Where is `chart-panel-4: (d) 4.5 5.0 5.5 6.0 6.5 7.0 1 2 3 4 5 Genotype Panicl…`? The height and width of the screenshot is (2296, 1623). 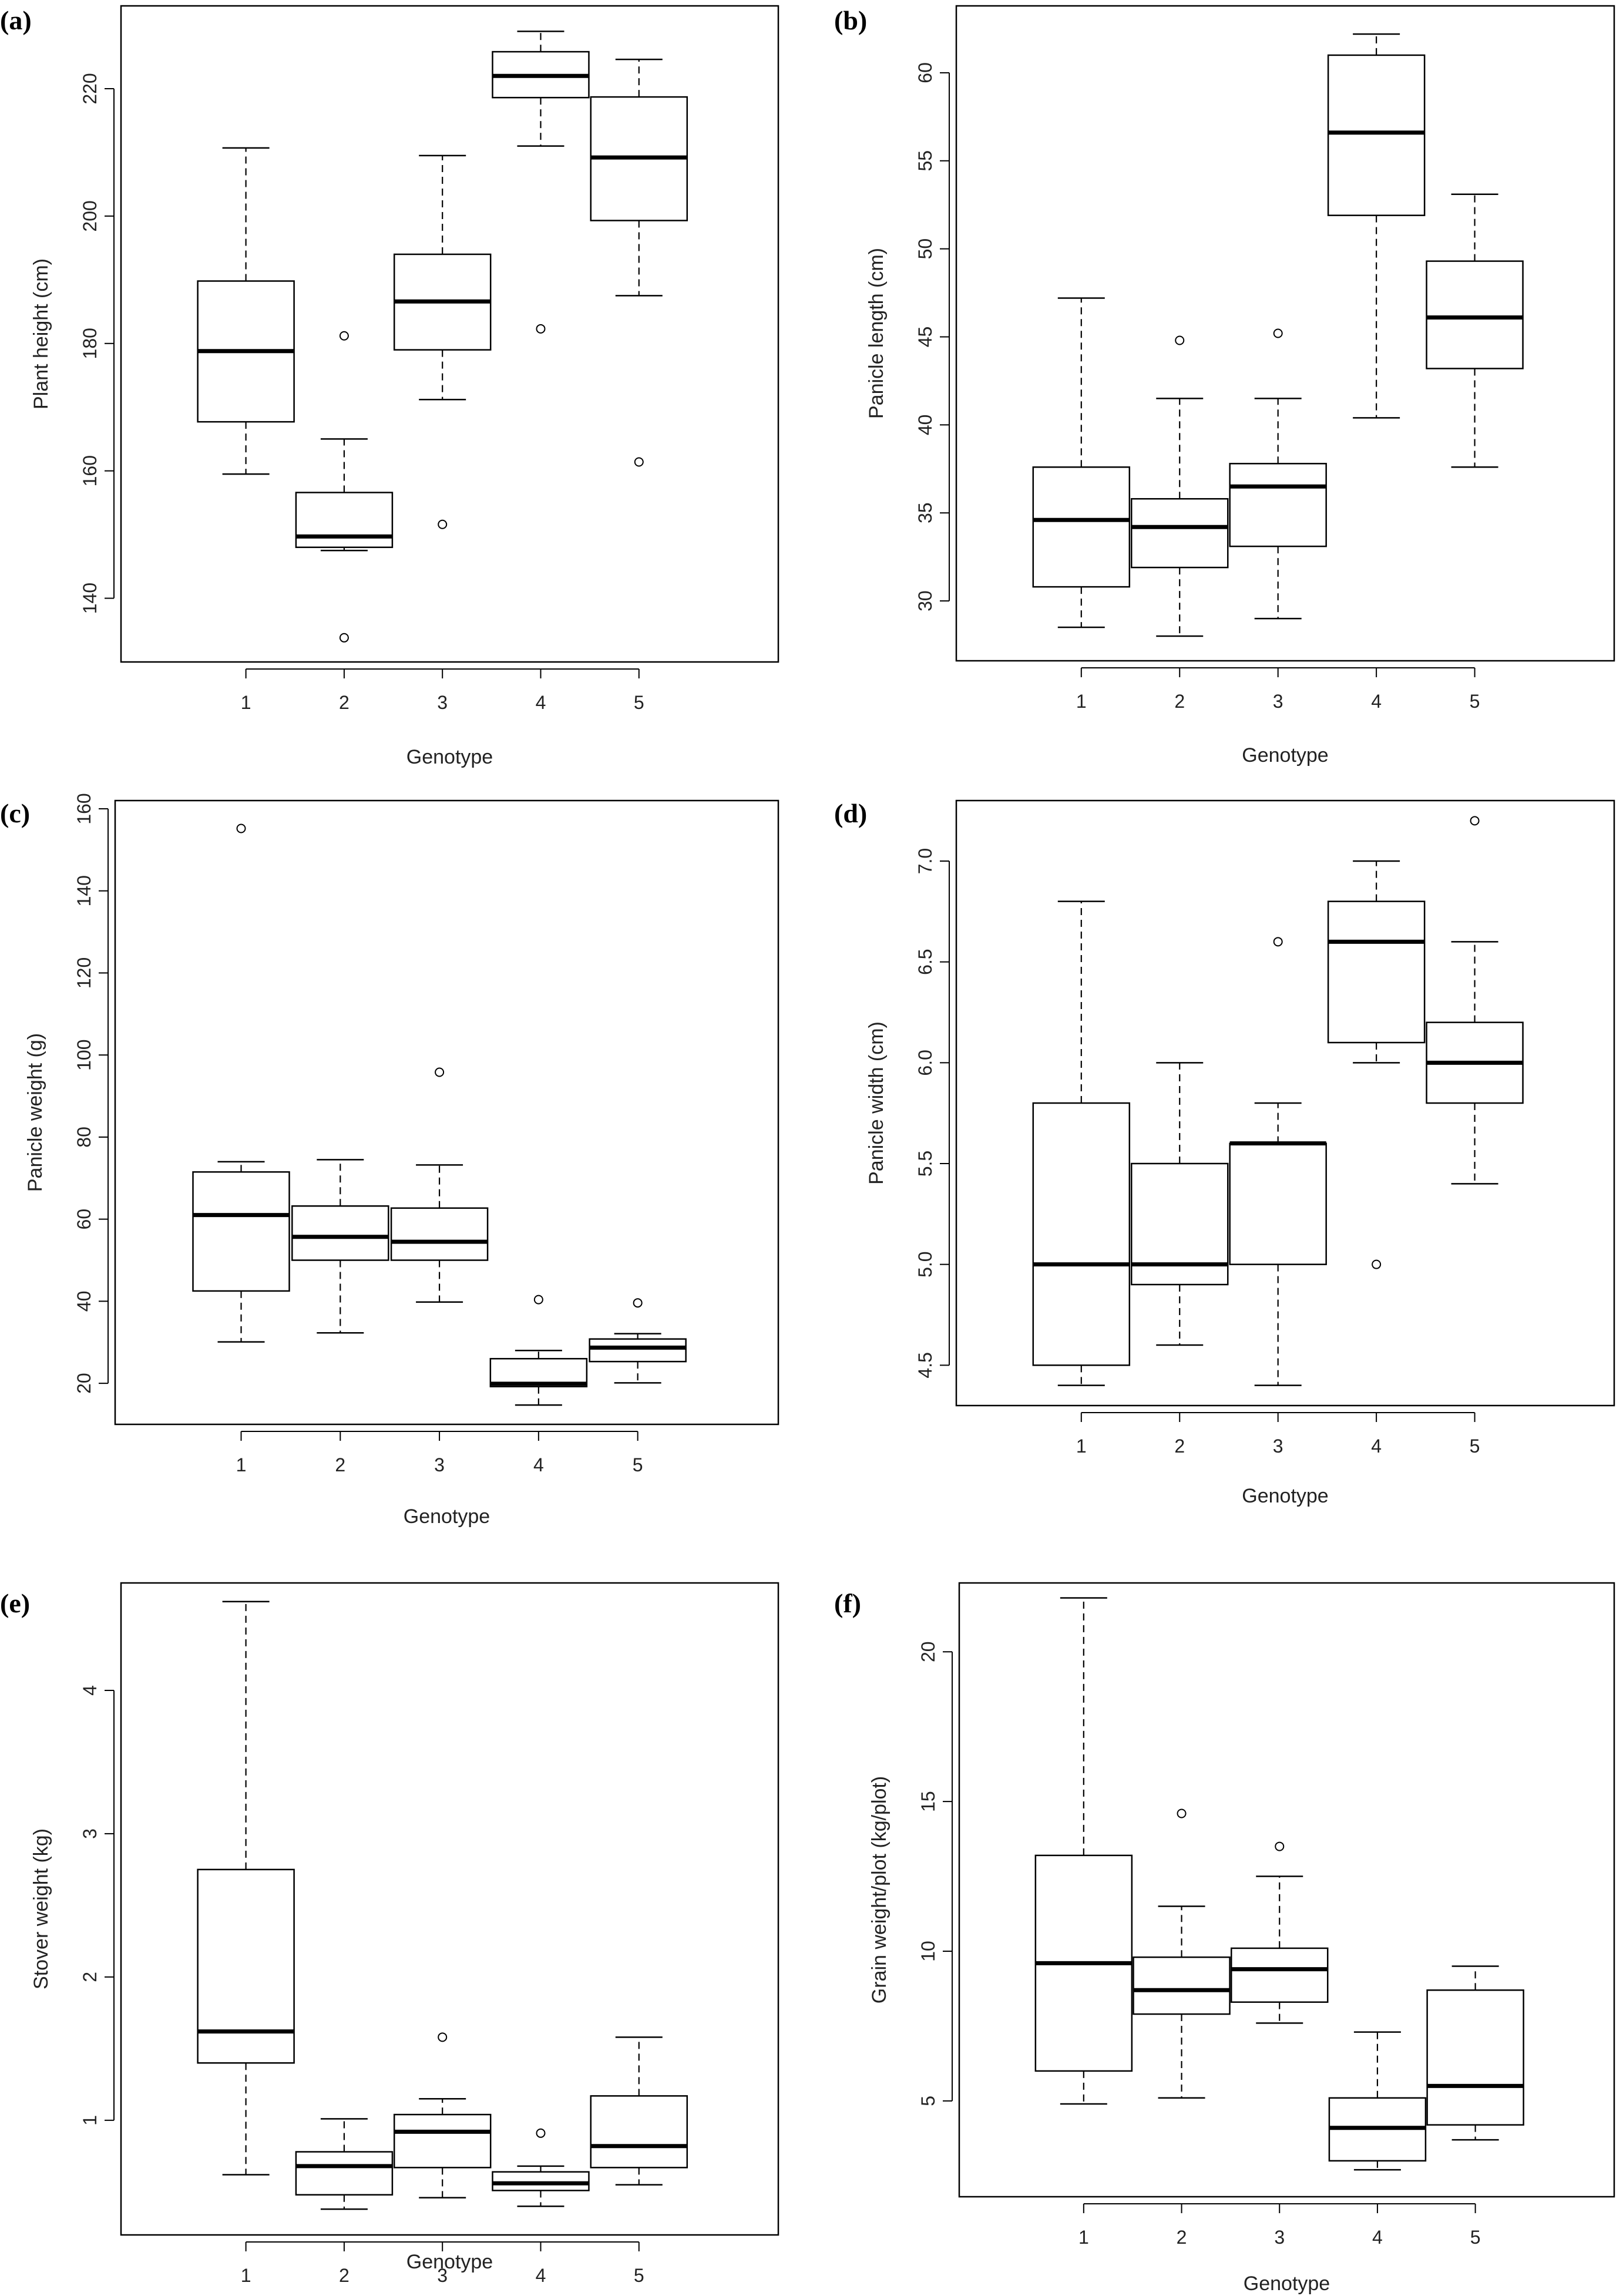
chart-panel-4: (d) 4.5 5.0 5.5 6.0 6.5 7.0 1 2 3 4 5 Genotype Panicl… is located at coordinates (1225, 1152).